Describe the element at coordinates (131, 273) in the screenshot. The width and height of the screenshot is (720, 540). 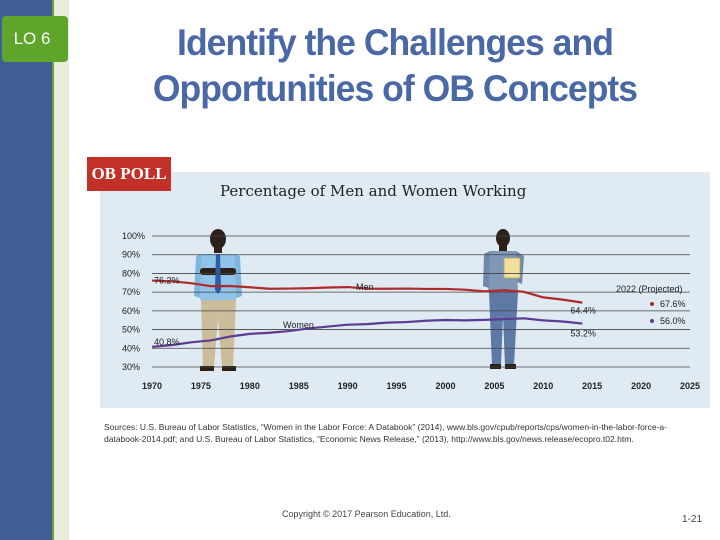
I see `y-tick-label: 80%` at that location.